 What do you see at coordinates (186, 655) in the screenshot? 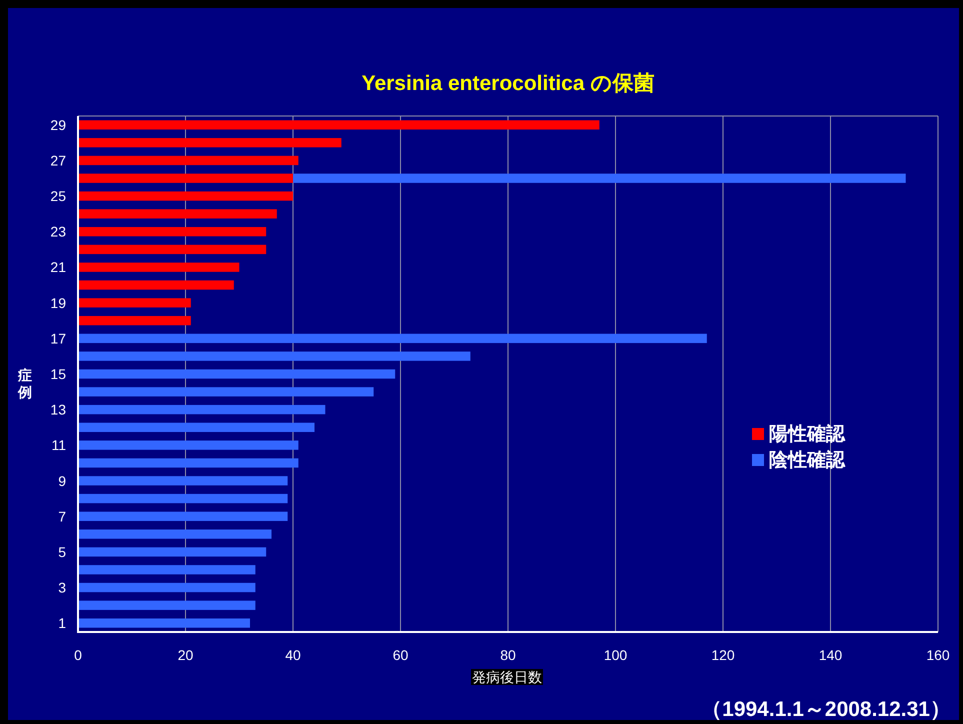
I see `x-tick-label: 20` at bounding box center [186, 655].